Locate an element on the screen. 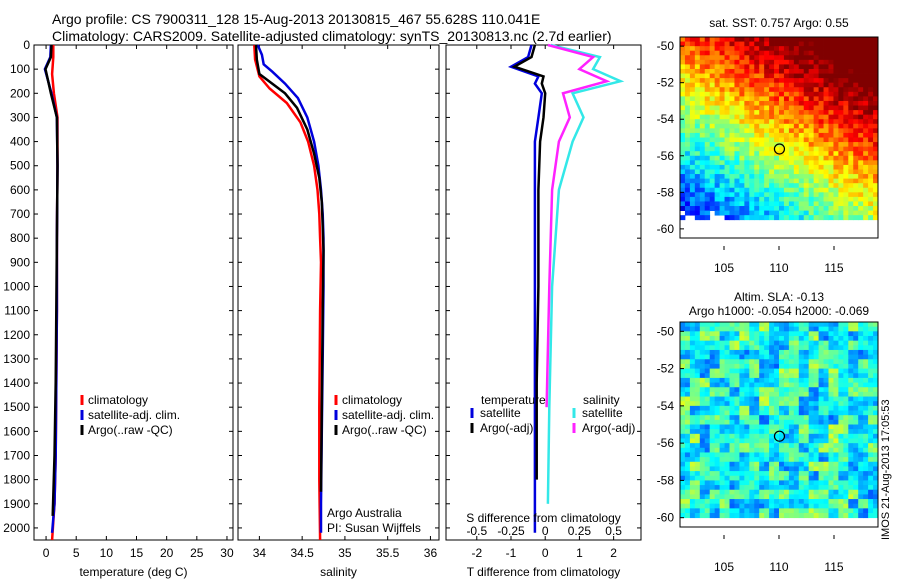 This screenshot has width=900, height=580. sla-map-ytick-label: -58 is located at coordinates (666, 480).